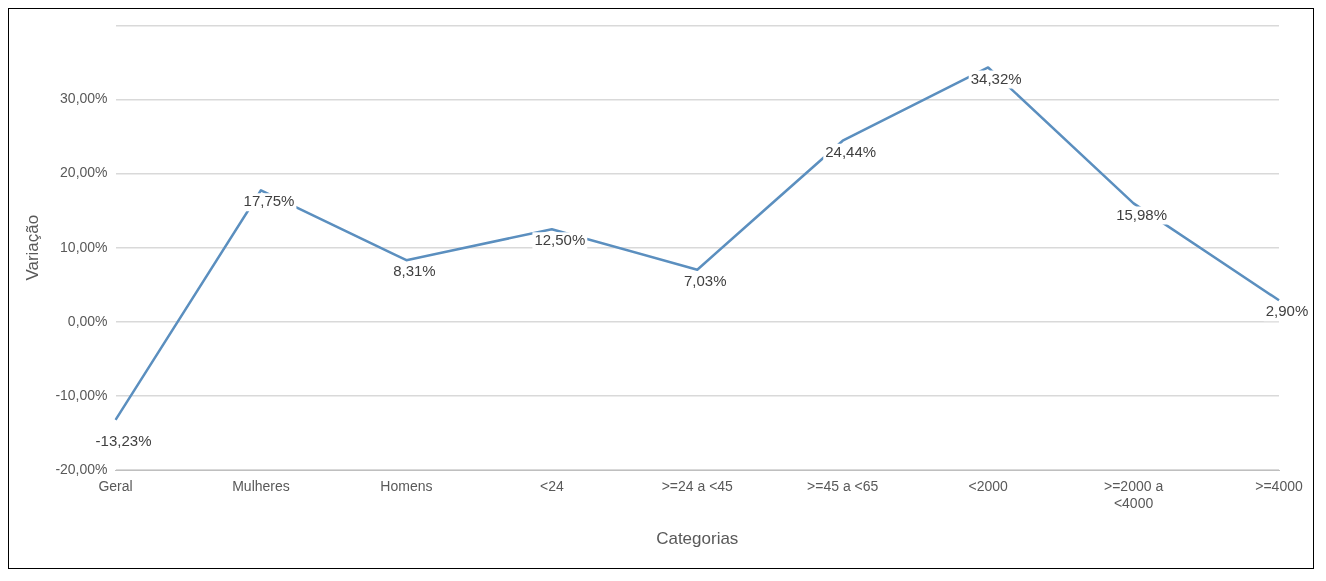 The width and height of the screenshot is (1326, 581). What do you see at coordinates (81, 394) in the screenshot?
I see `y-tick-label: -10,00%` at bounding box center [81, 394].